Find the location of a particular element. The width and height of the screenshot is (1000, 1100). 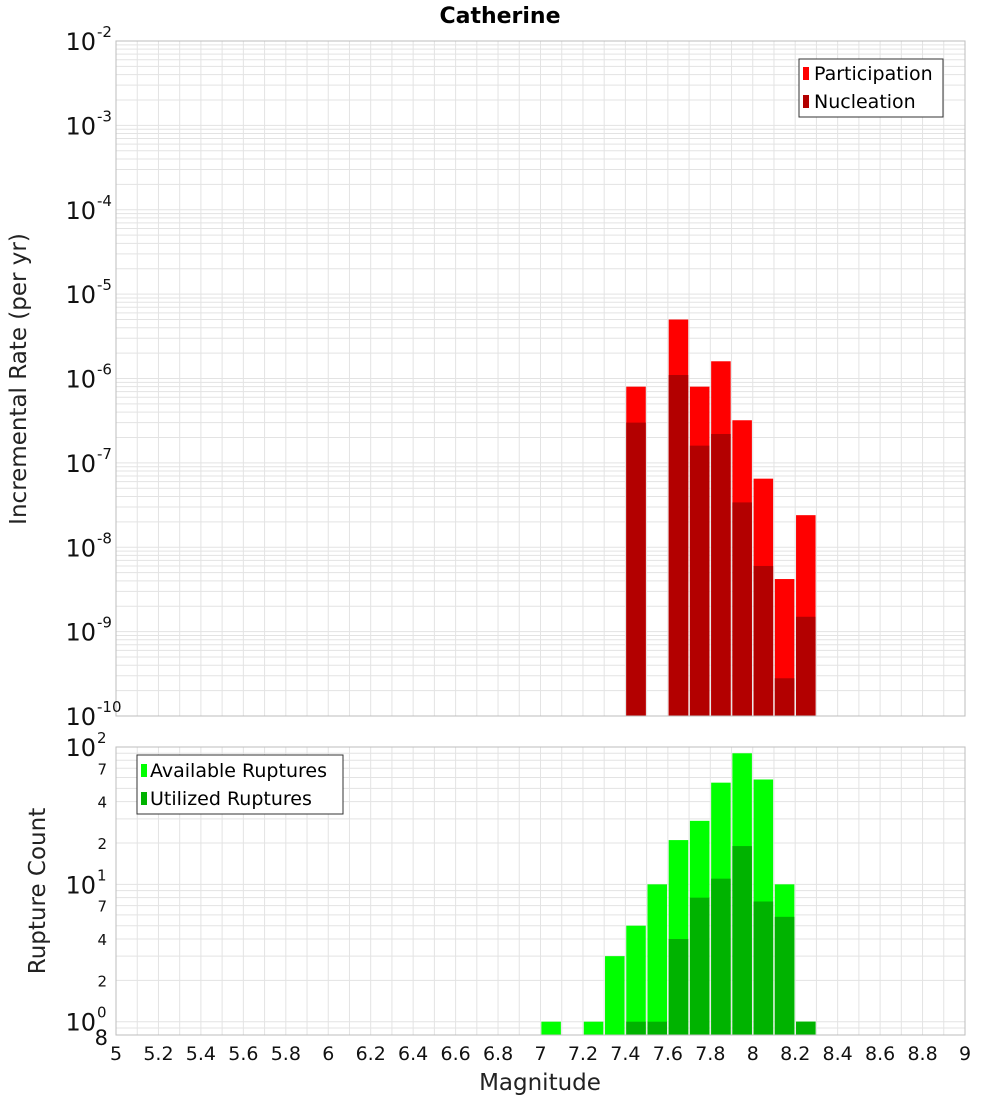

y-tick-exponent: -9 is located at coordinates (104, 623).